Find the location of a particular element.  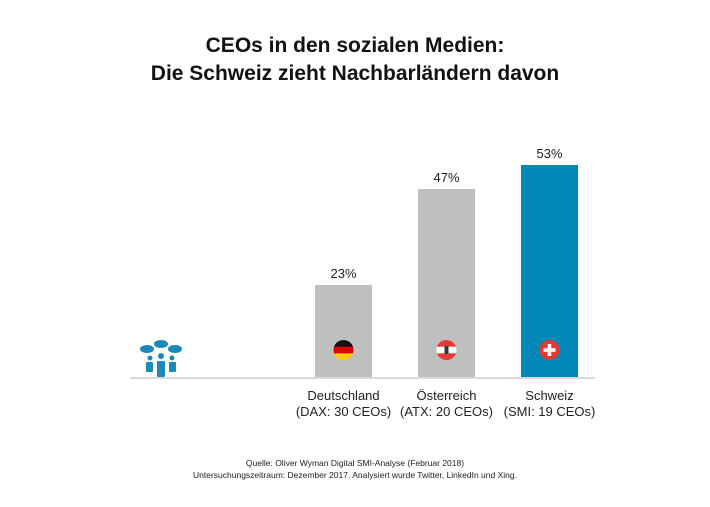

category-sublabel: (DAX: 30 CEOs) is located at coordinates (343, 411).